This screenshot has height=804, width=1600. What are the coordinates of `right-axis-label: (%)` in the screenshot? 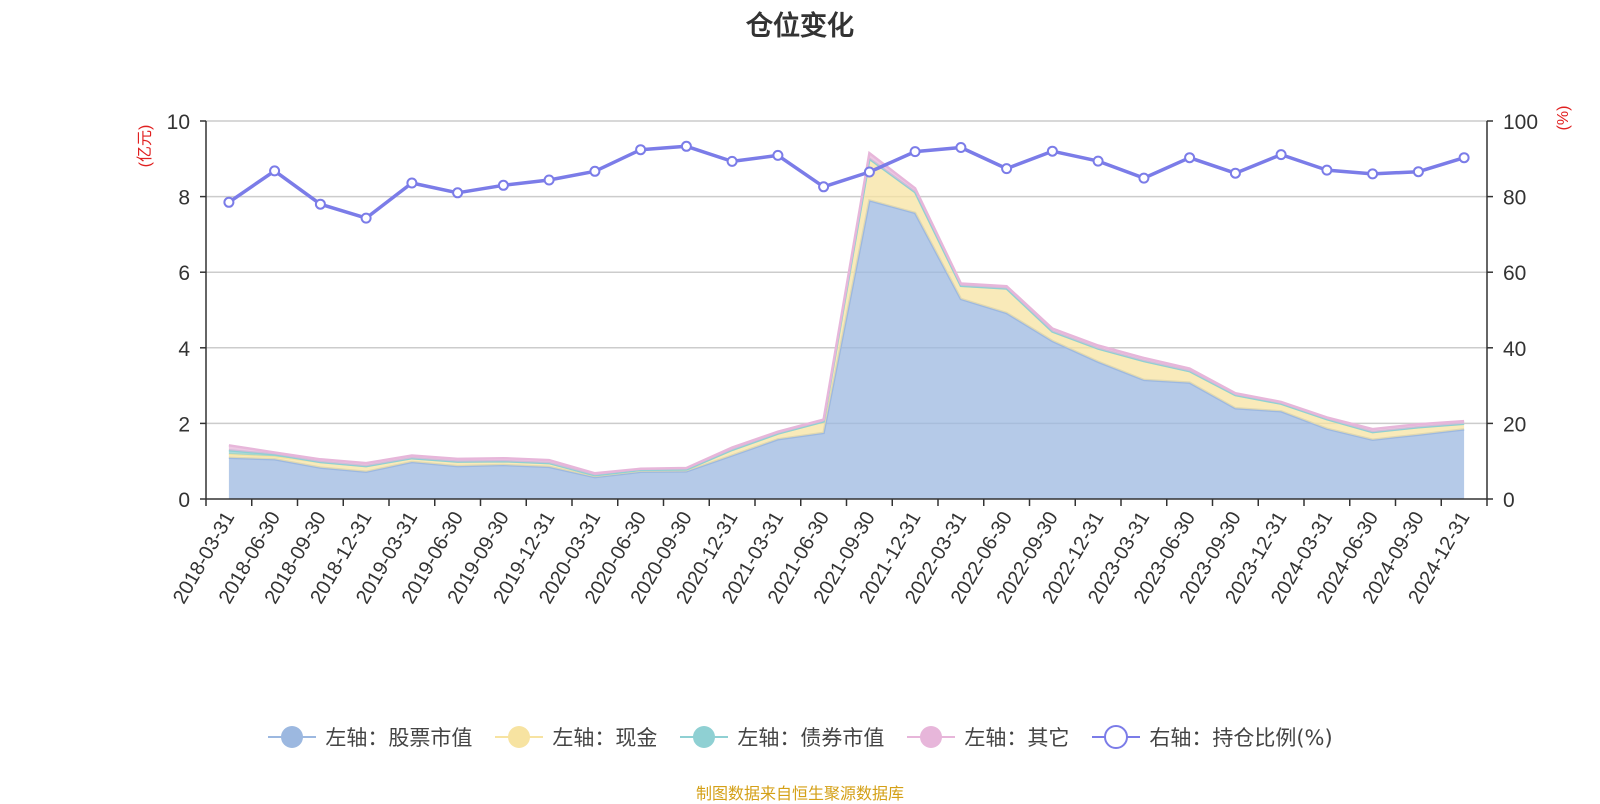 It's located at (1563, 118).